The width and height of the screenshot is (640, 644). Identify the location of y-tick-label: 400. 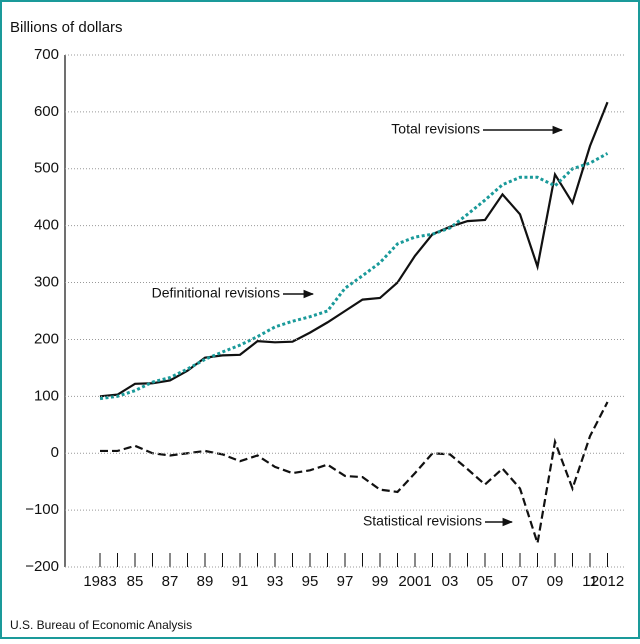
(46, 225).